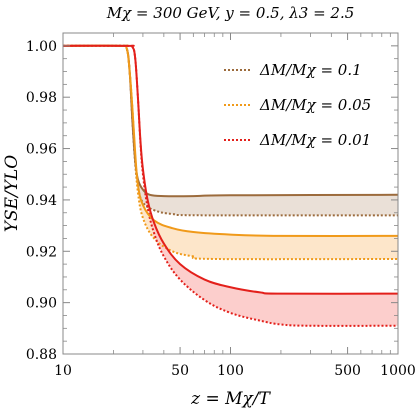 The image size is (418, 414). What do you see at coordinates (41, 252) in the screenshot?
I see `y-tick-label: 0.92` at bounding box center [41, 252].